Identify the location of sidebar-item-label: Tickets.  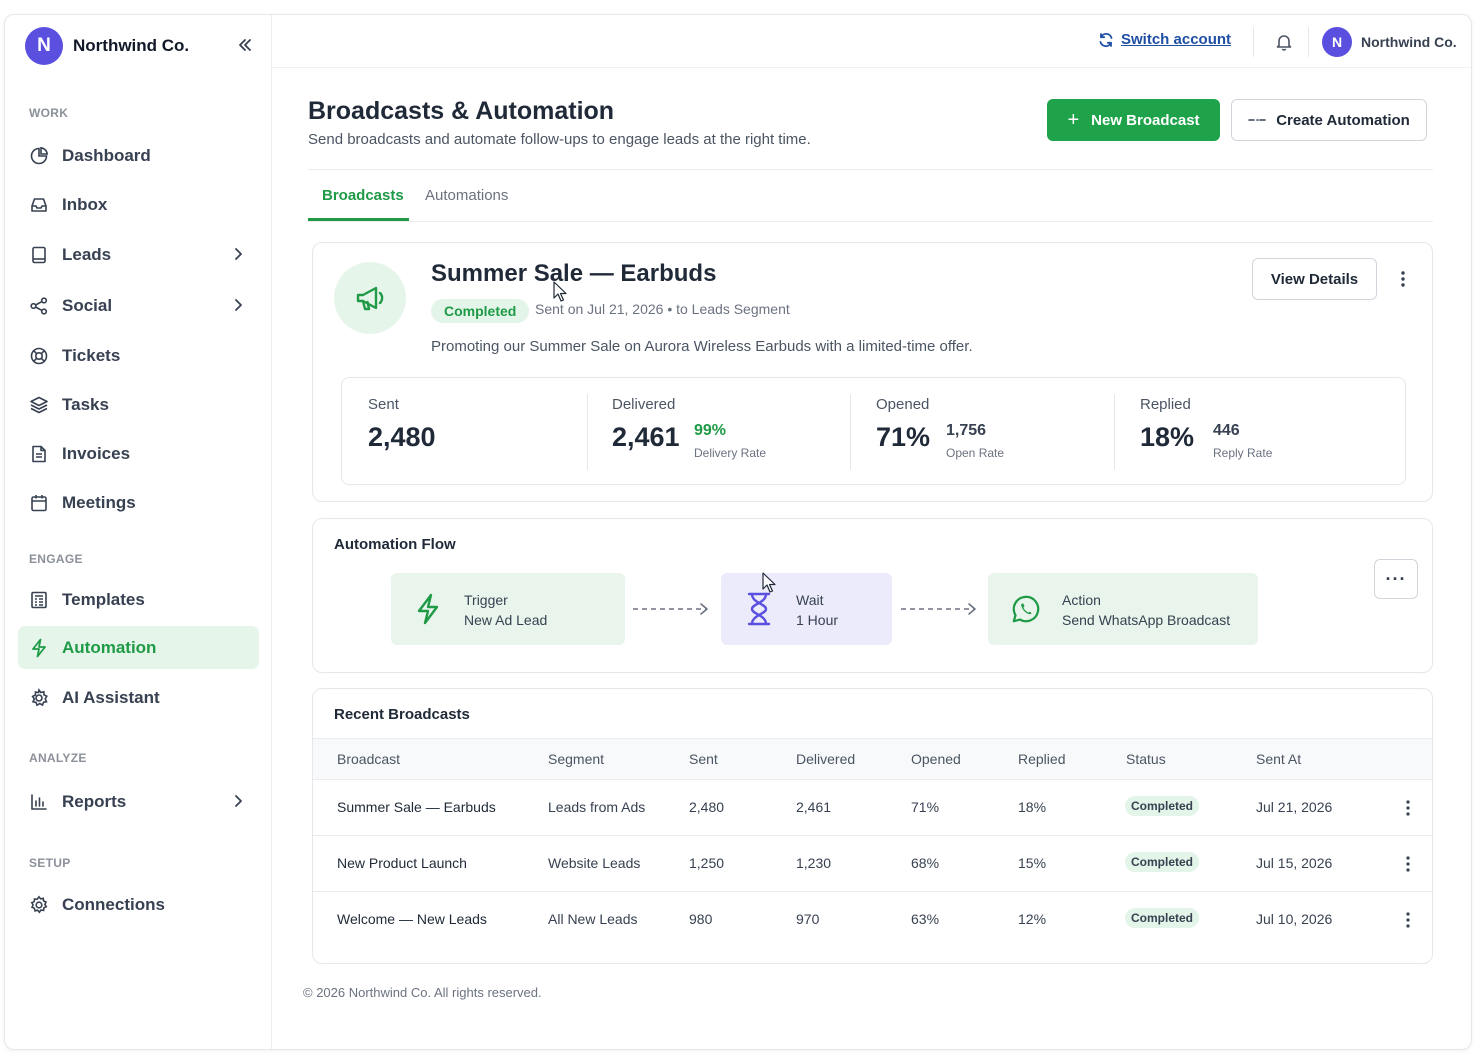
(91, 355).